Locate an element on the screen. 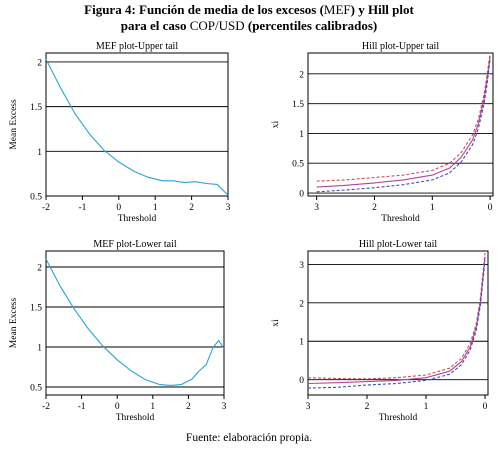 This screenshot has height=452, width=498. title-abbrev: COP/USD is located at coordinates (217, 25).